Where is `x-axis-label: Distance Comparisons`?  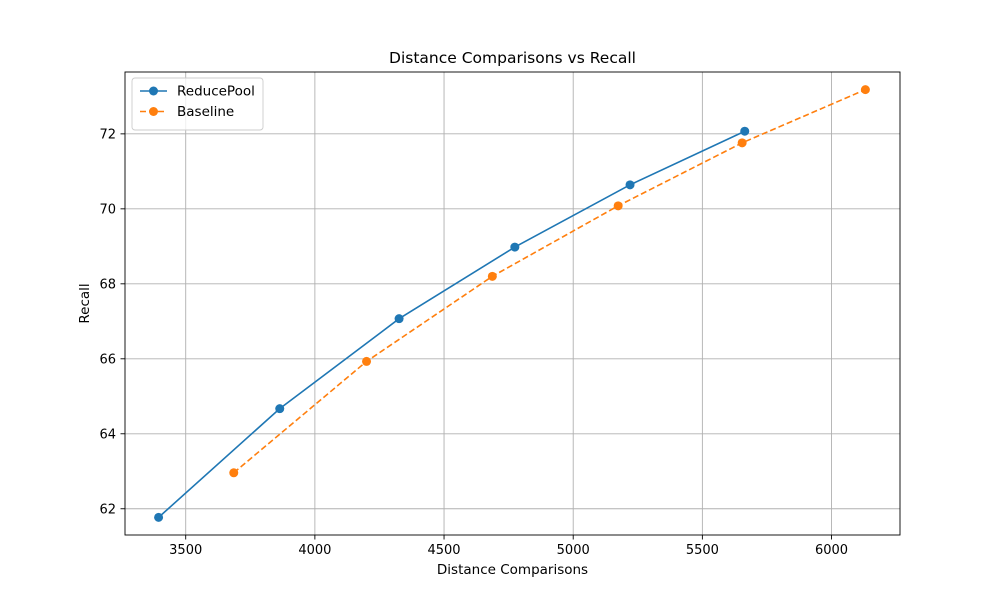
x-axis-label: Distance Comparisons is located at coordinates (512, 570).